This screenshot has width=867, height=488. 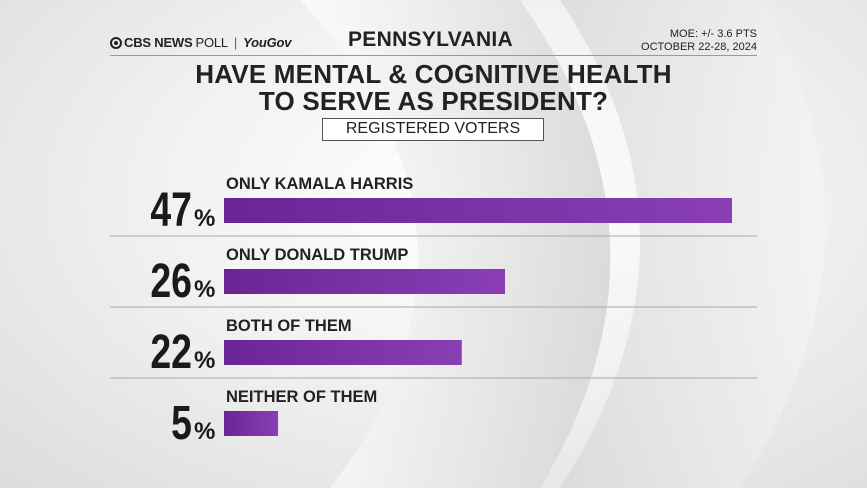 I want to click on state-label: PENNSYLVANIA, so click(x=431, y=39).